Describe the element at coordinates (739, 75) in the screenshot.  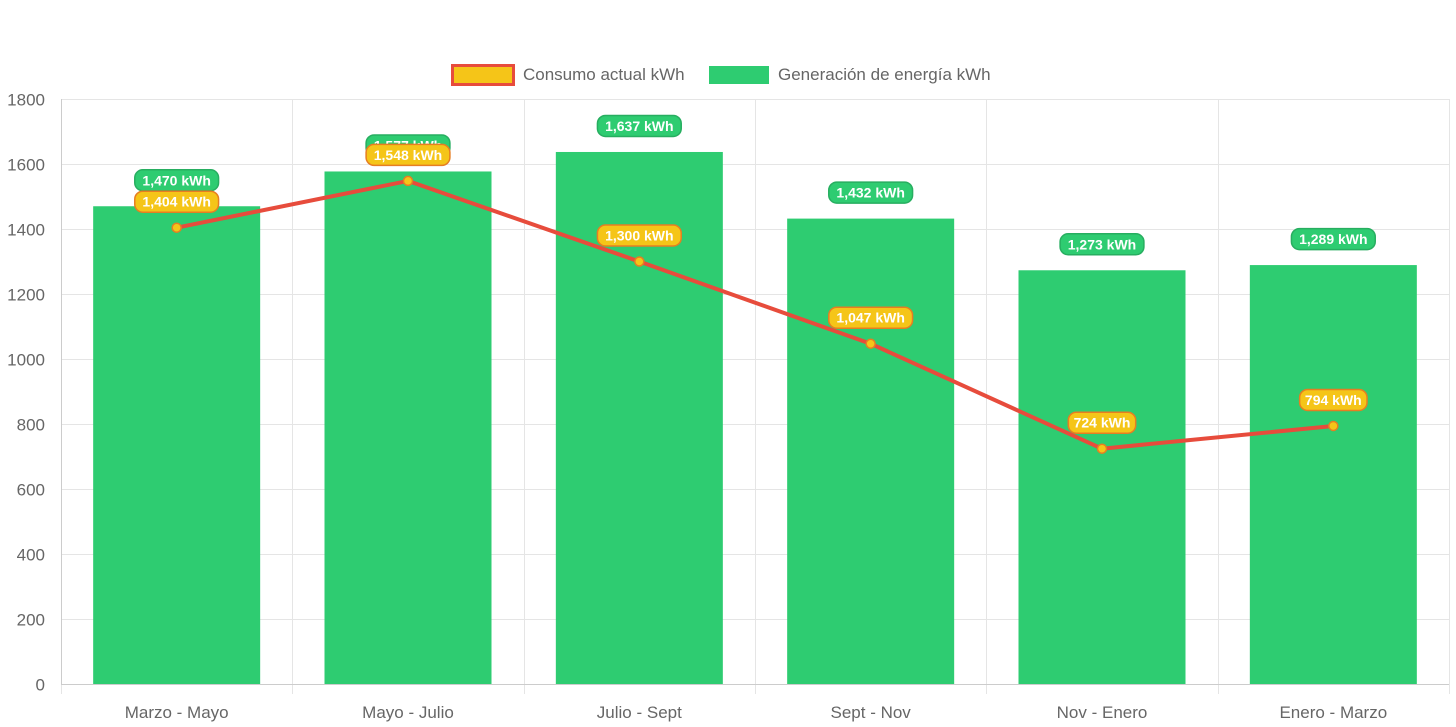
I see `legend-swatch-generacion` at that location.